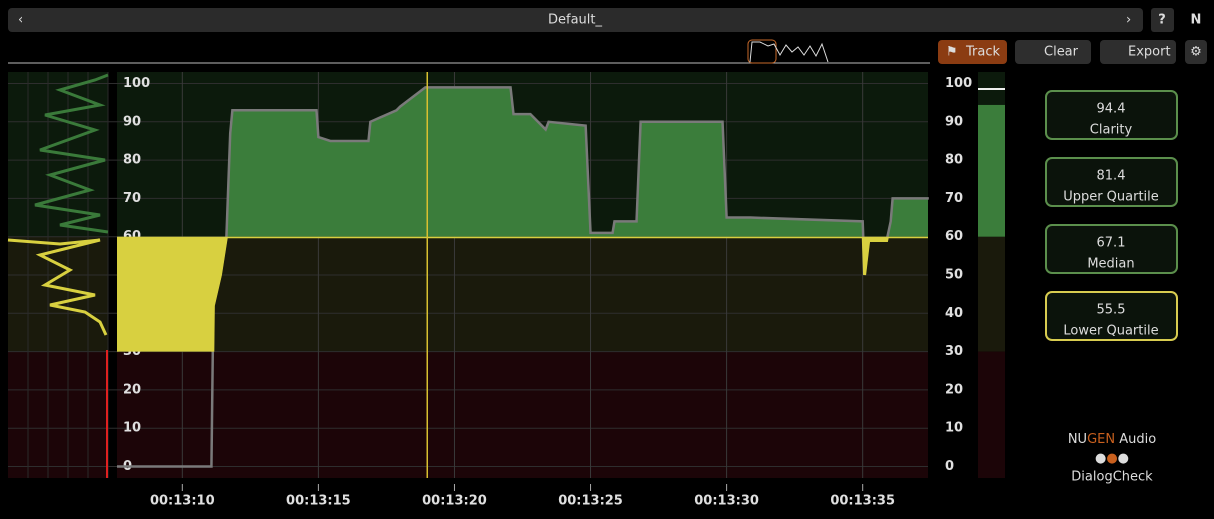 The height and width of the screenshot is (519, 1214). Describe the element at coordinates (1111, 243) in the screenshot. I see `readout-value: 67.1` at that location.